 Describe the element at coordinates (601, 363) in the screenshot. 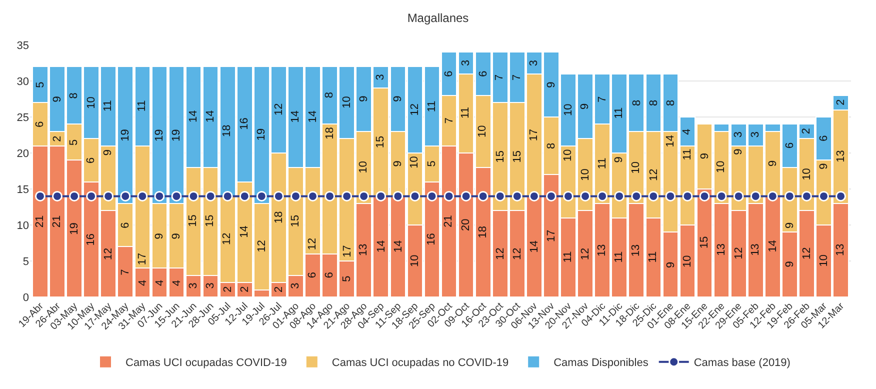

I see `legend-label: Camas Disponibles` at that location.